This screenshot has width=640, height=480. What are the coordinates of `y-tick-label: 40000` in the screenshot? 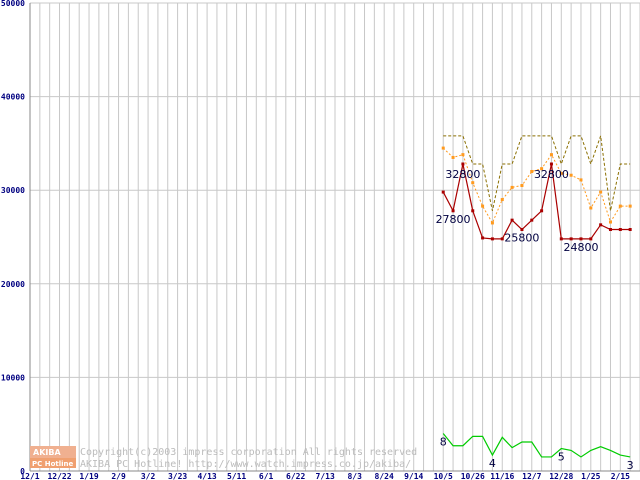 It's located at (13, 97).